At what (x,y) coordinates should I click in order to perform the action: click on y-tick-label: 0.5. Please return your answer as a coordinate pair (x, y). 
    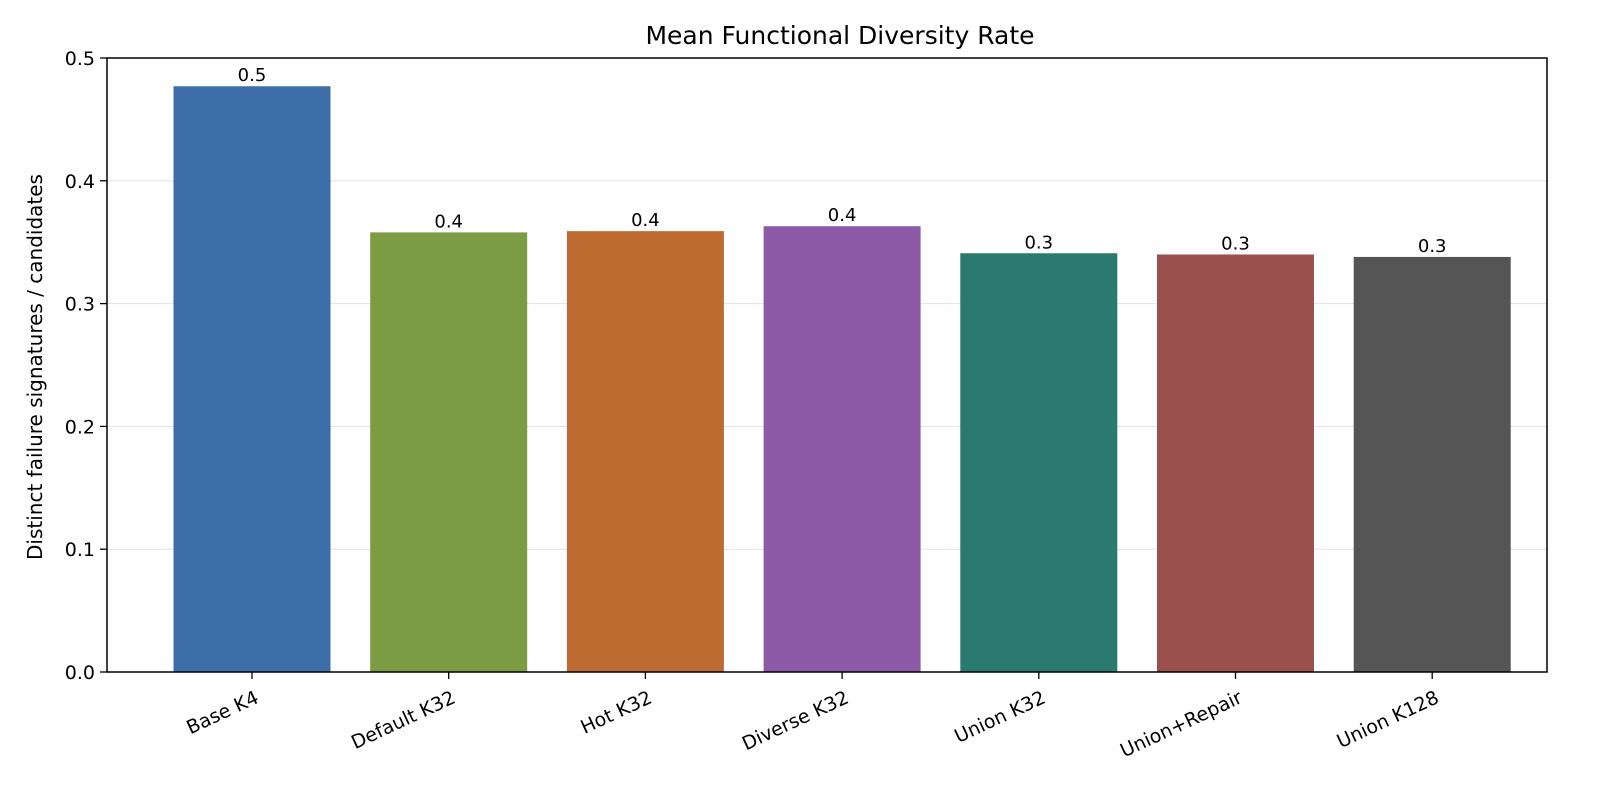
    Looking at the image, I should click on (80, 59).